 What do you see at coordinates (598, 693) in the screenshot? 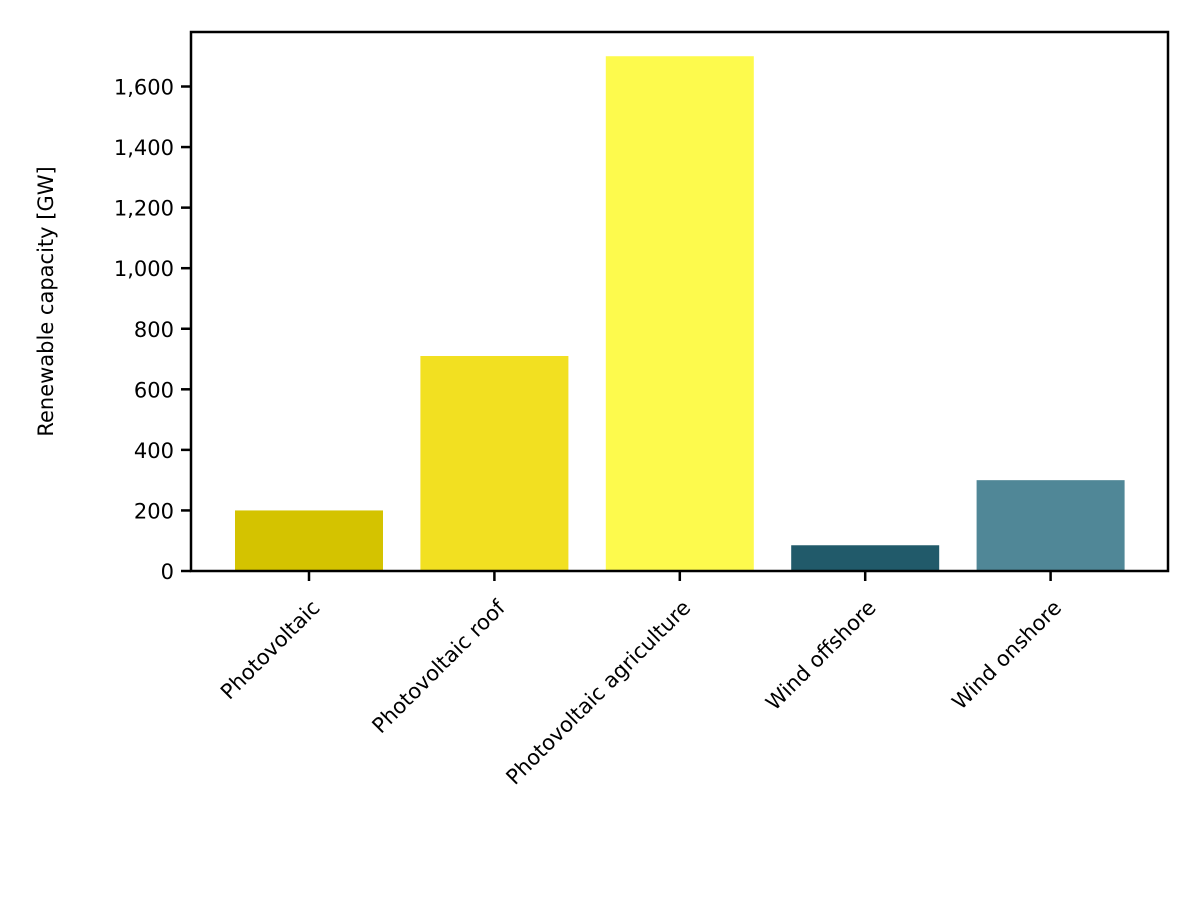
I see `x-tick-label: Photovoltaic agriculture` at bounding box center [598, 693].